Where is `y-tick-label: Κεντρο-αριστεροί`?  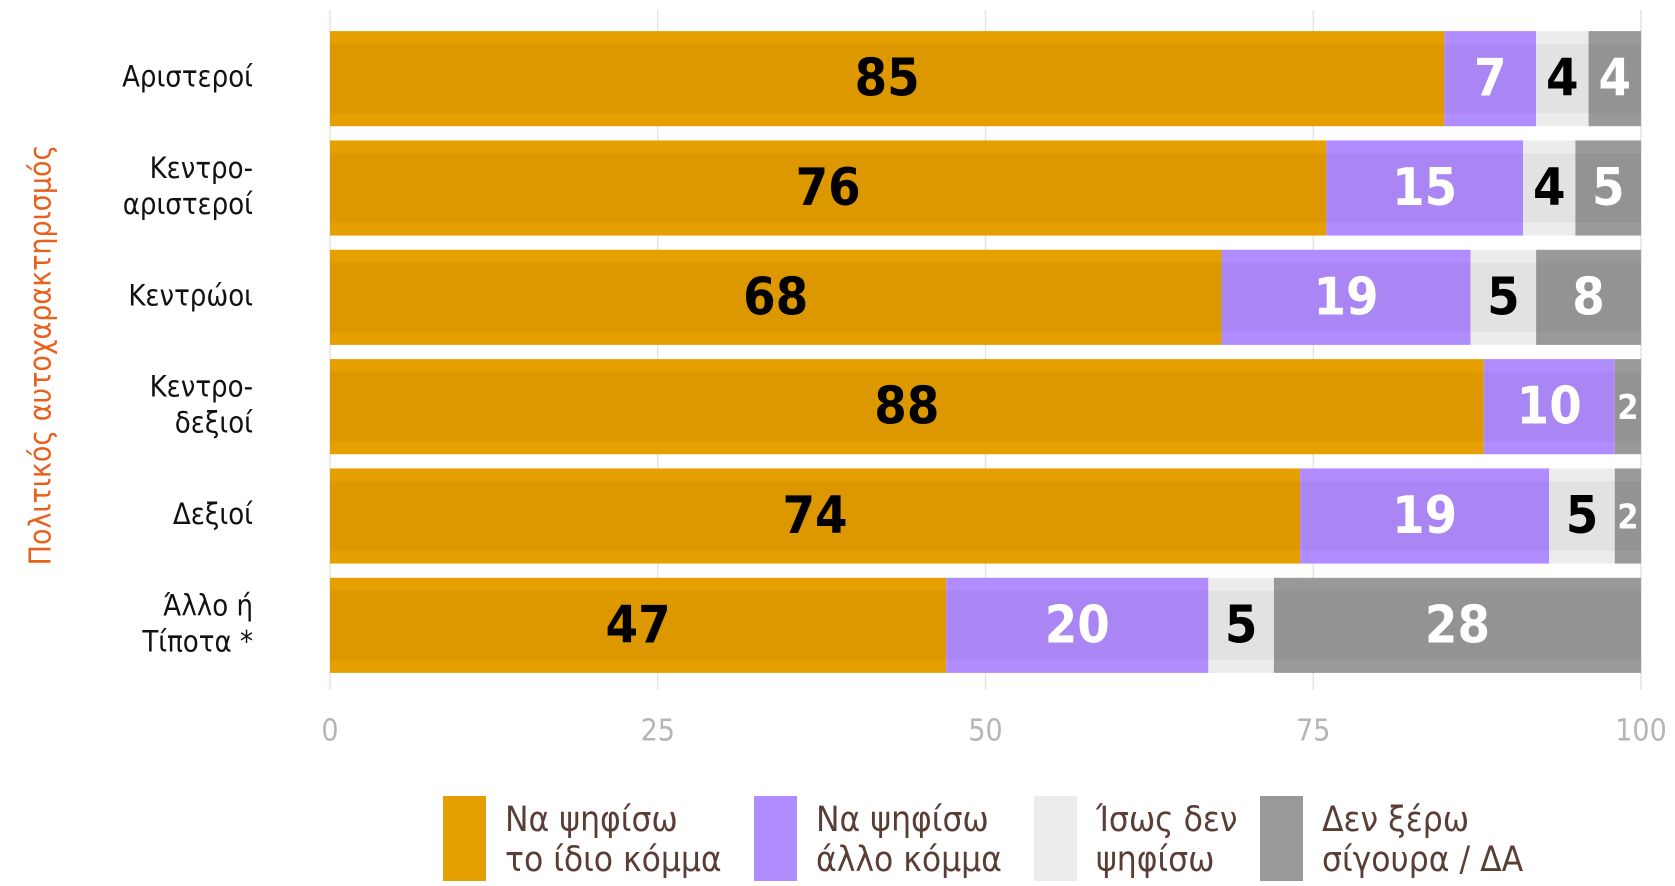
y-tick-label: Κεντρο-αριστεροί is located at coordinates (188, 186).